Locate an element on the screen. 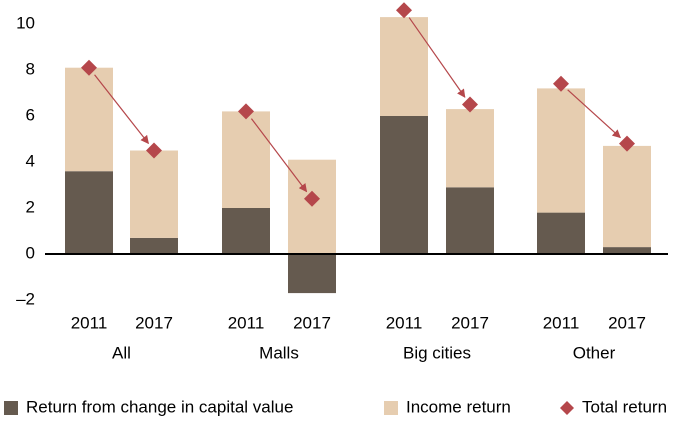 This screenshot has height=423, width=688. y-tick-label: 2 is located at coordinates (30, 206).